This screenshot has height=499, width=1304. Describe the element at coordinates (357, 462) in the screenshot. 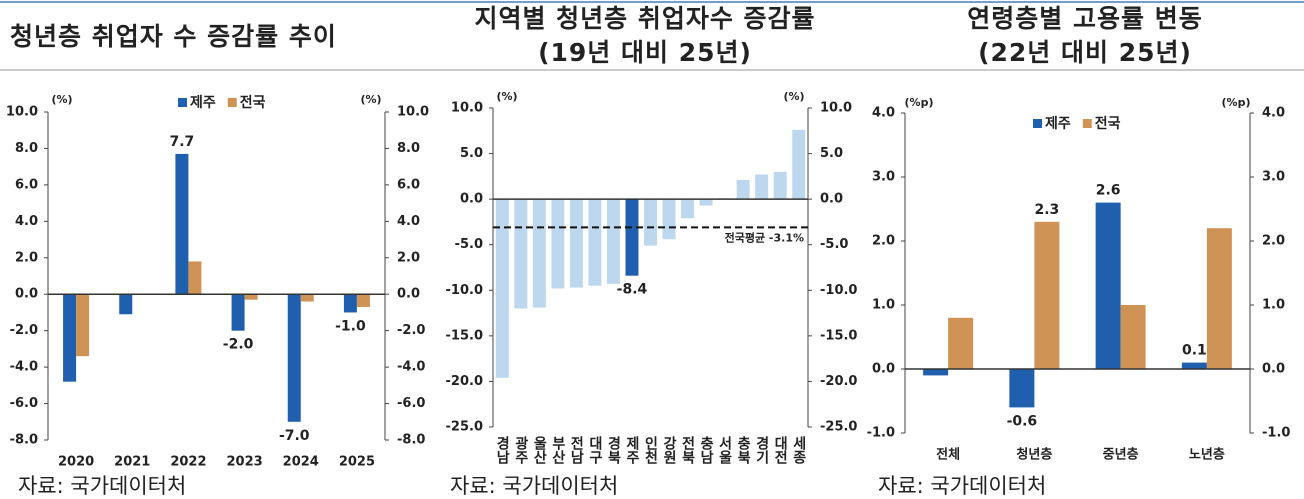

I see `x-tick-label: 2025` at that location.